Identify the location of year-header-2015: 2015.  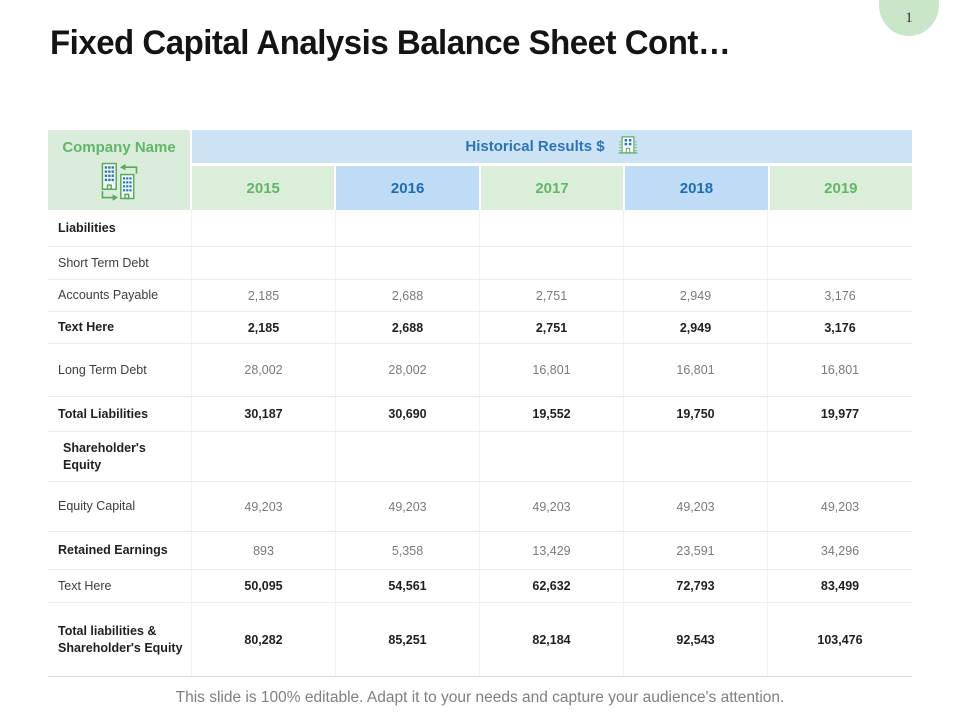
(263, 188).